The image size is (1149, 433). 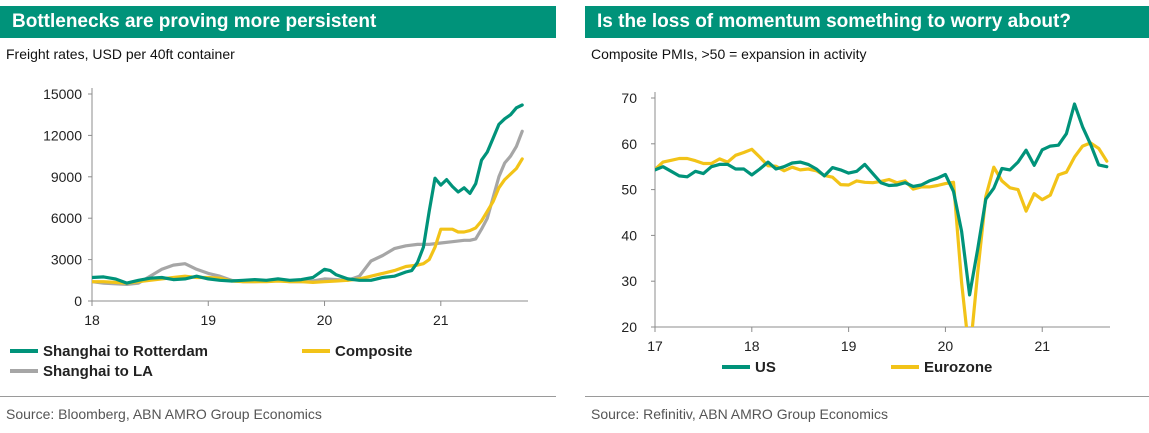 What do you see at coordinates (629, 144) in the screenshot?
I see `y-tick-label: 60` at bounding box center [629, 144].